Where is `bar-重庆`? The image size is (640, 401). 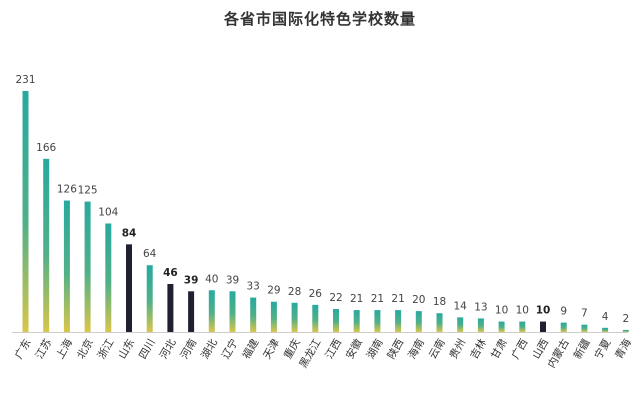 bar-重庆 is located at coordinates (294, 317).